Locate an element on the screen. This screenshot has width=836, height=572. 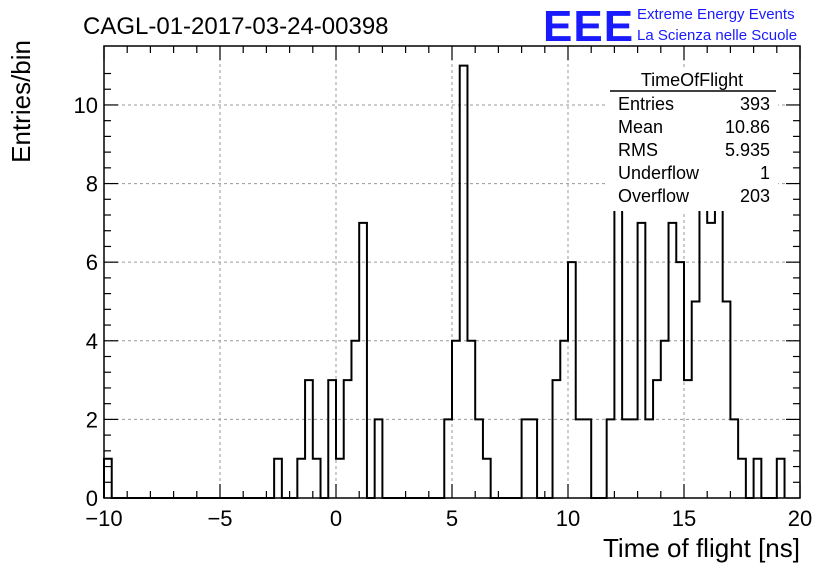
y-tick-label: 2 is located at coordinates (92, 419).